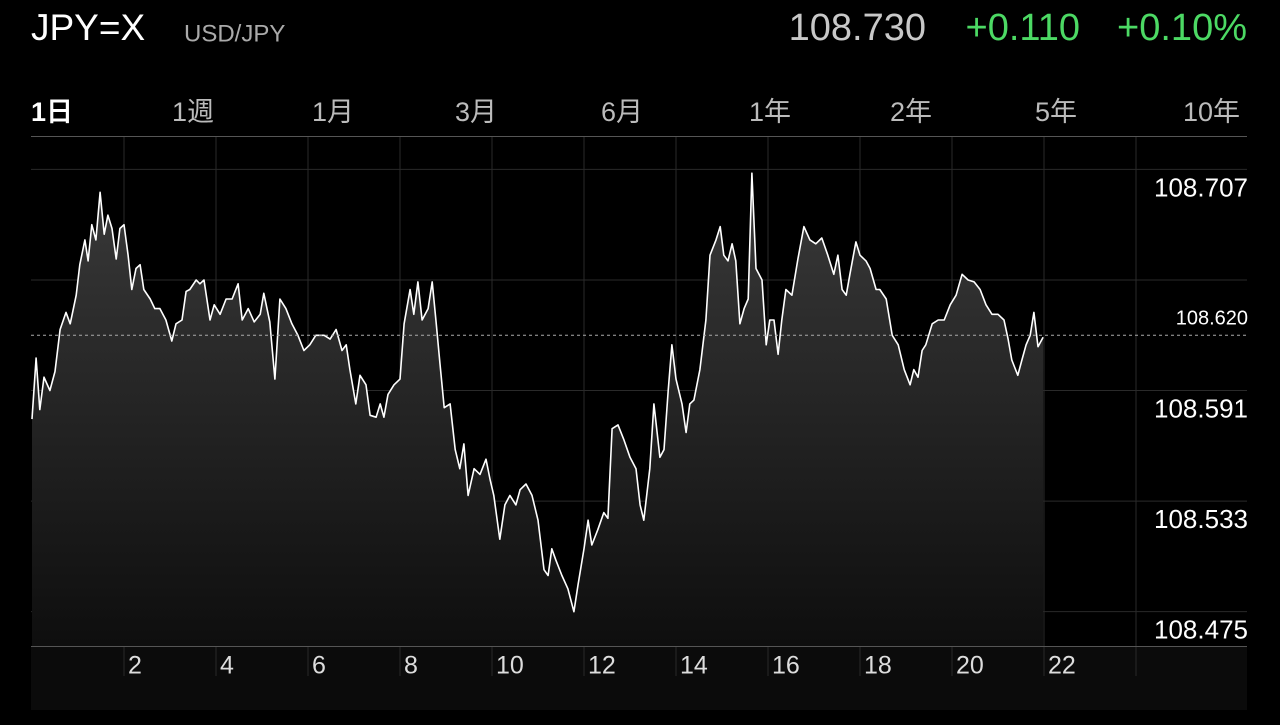 The width and height of the screenshot is (1280, 725). Describe the element at coordinates (622, 112) in the screenshot. I see `range-tab: 6月` at that location.